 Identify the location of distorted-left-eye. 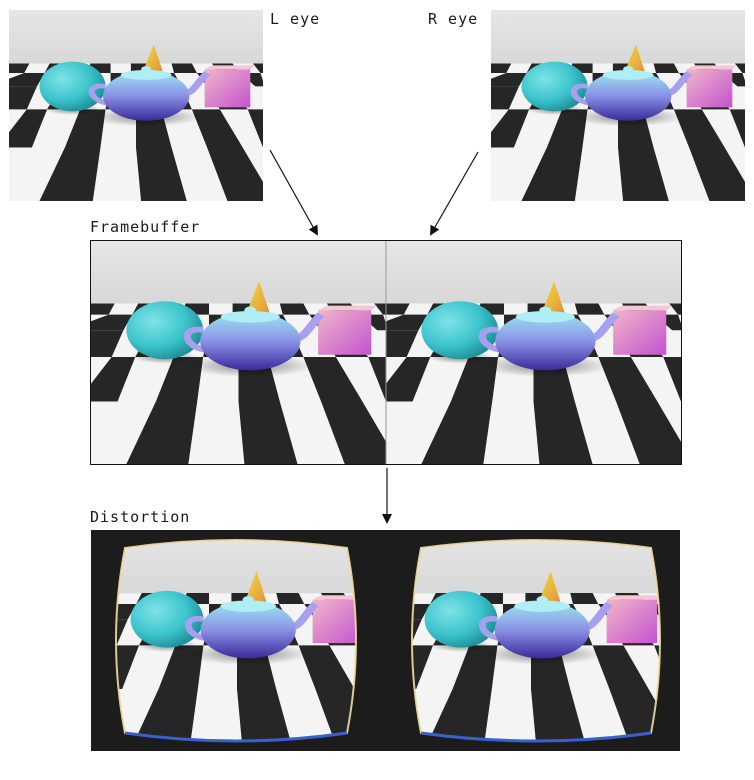
(237, 641).